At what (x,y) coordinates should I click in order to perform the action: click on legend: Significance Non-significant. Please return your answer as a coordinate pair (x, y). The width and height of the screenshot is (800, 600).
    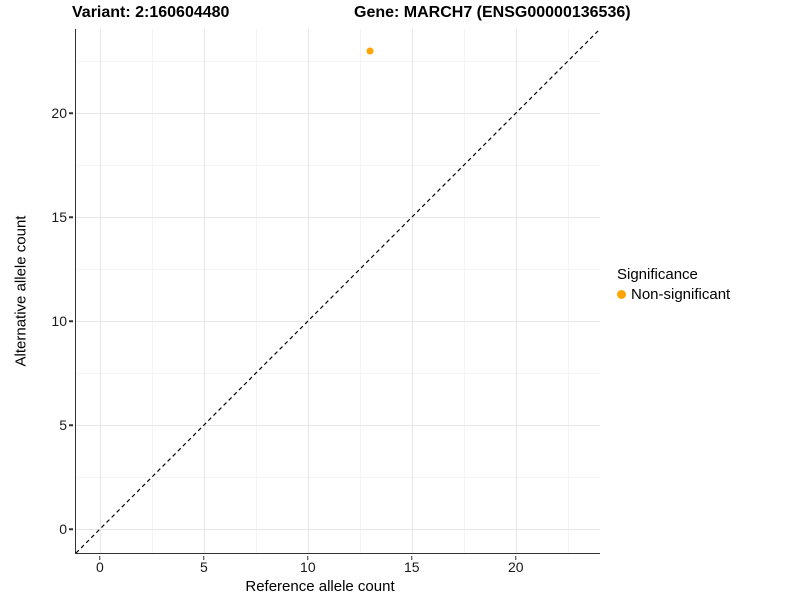
    Looking at the image, I should click on (673, 284).